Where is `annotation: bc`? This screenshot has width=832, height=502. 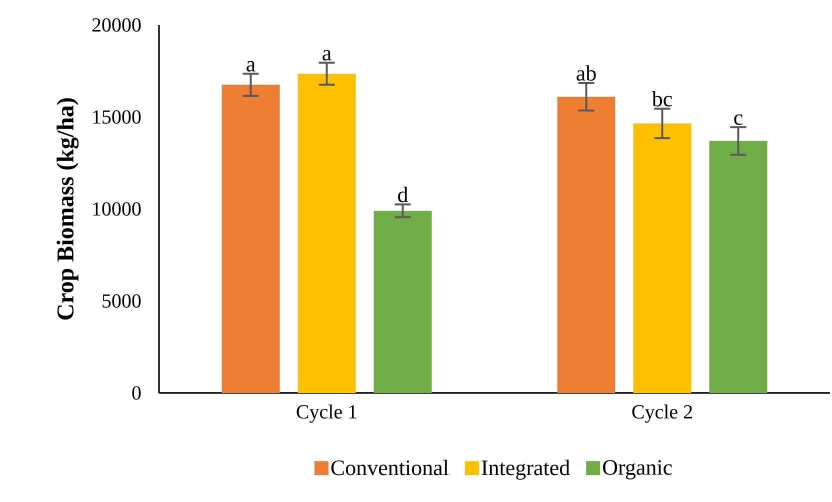 annotation: bc is located at coordinates (662, 99).